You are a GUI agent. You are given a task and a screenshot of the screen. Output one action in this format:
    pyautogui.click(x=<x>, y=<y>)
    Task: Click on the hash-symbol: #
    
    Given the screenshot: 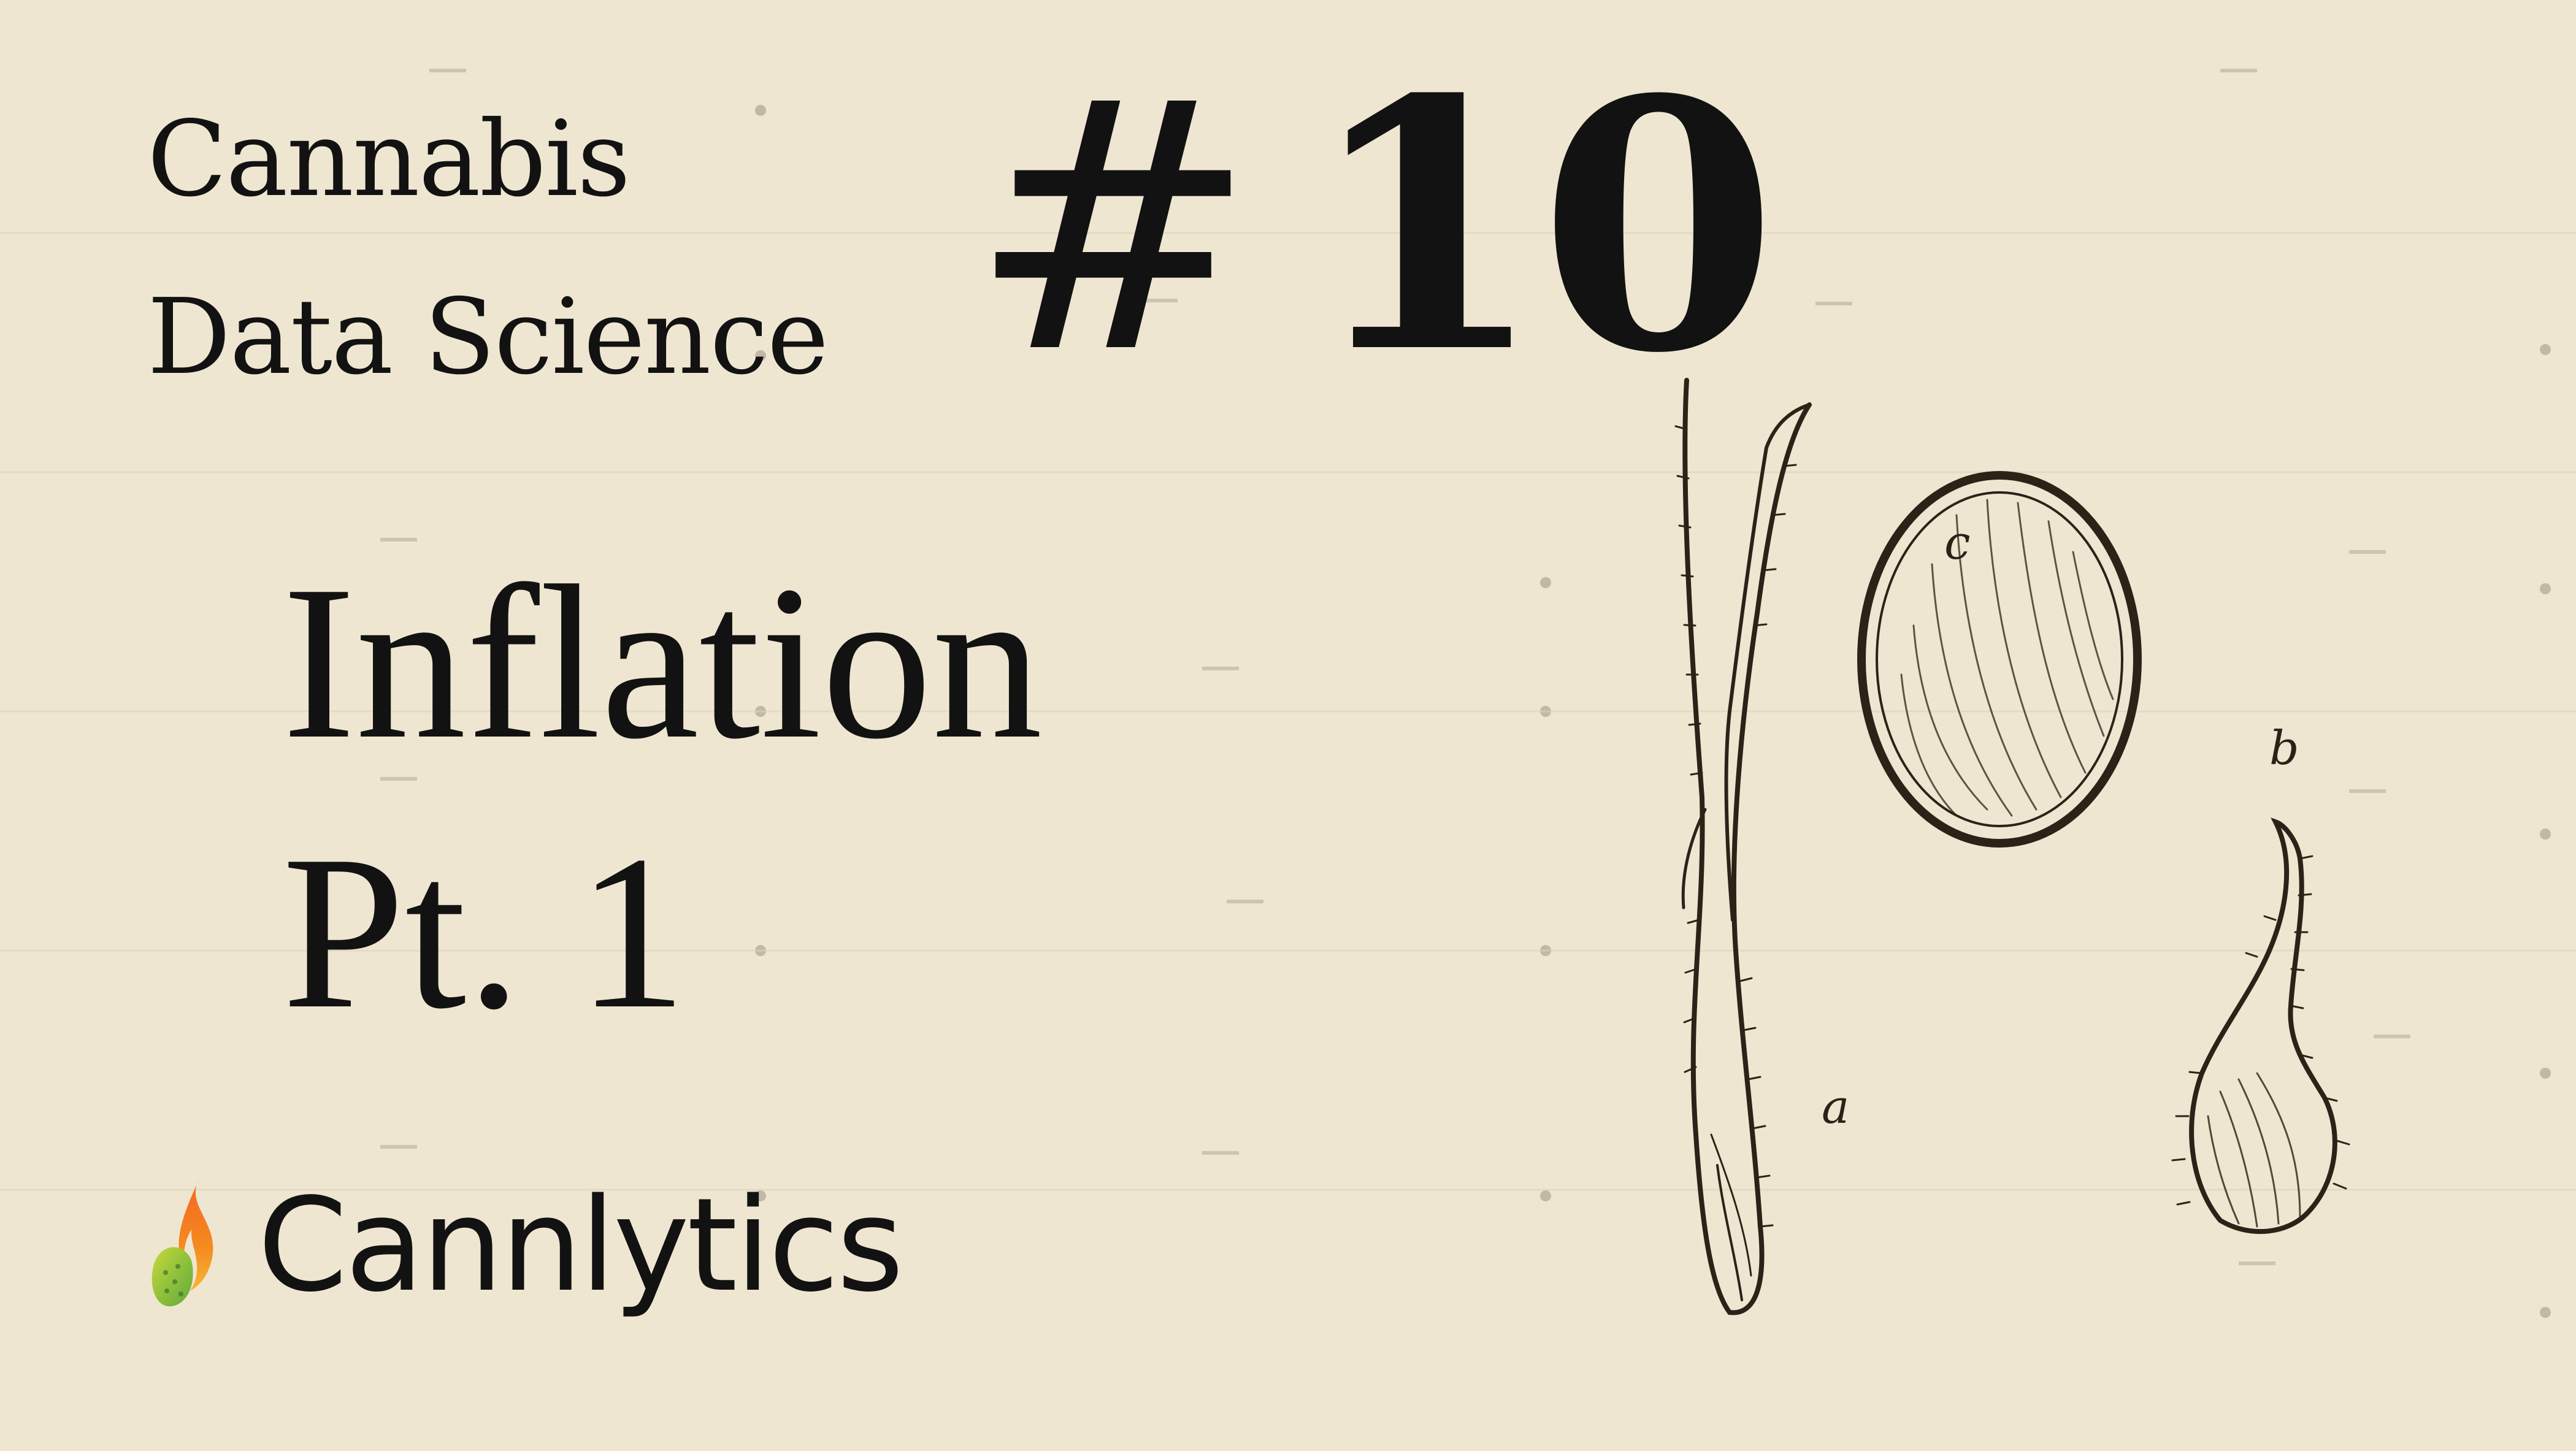 What is the action you would take?
    pyautogui.click(x=1113, y=229)
    